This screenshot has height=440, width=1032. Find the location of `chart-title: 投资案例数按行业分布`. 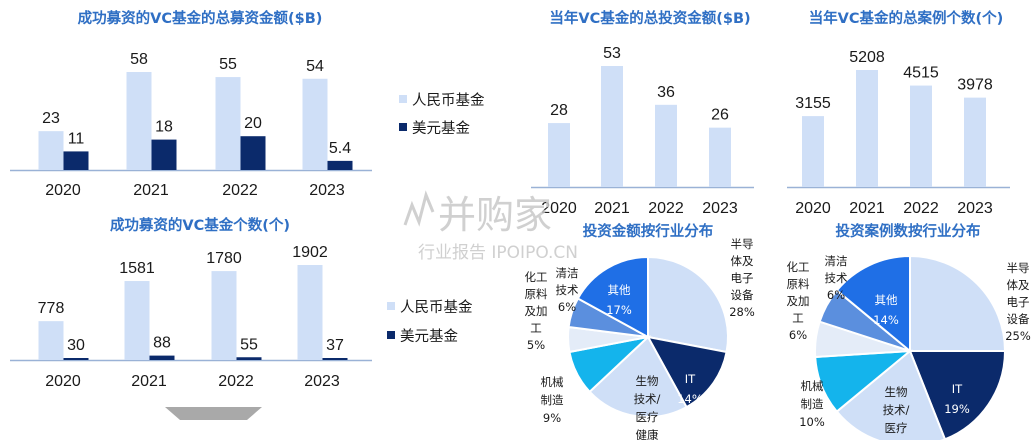

chart-title: 投资案例数按行业分布 is located at coordinates (908, 231).